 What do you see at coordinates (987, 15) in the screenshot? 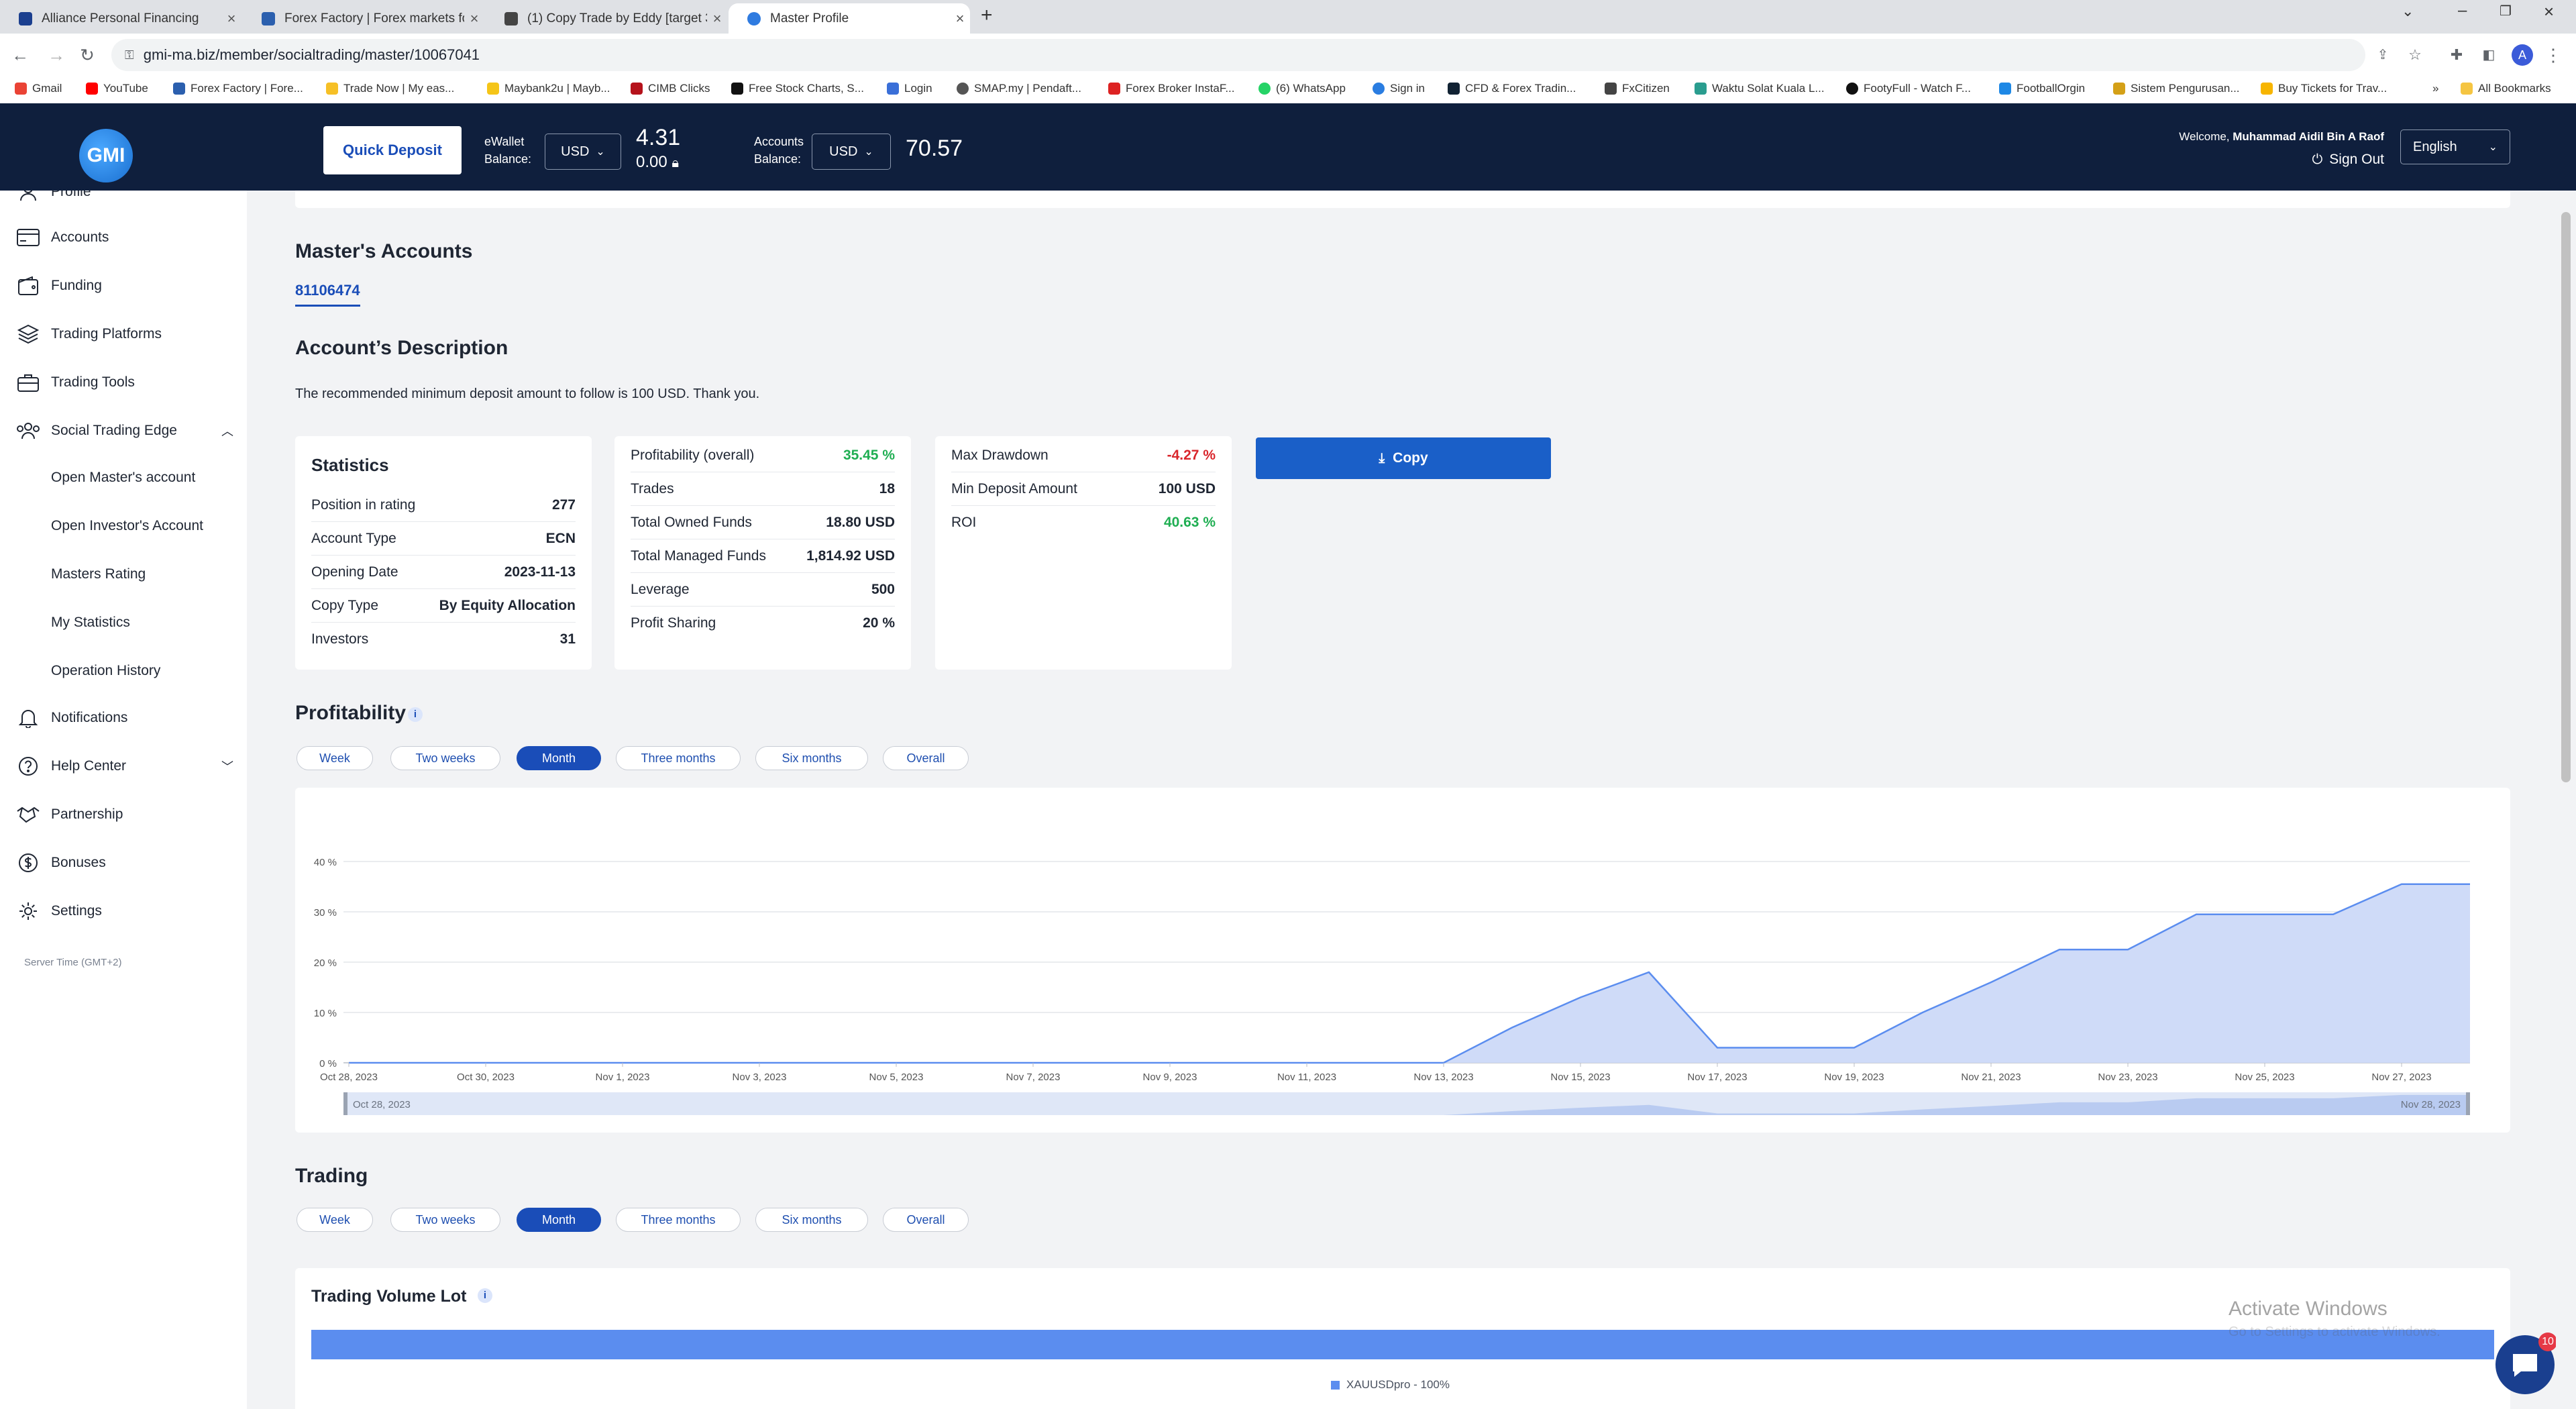
I see `new-tab-icon: +` at bounding box center [987, 15].